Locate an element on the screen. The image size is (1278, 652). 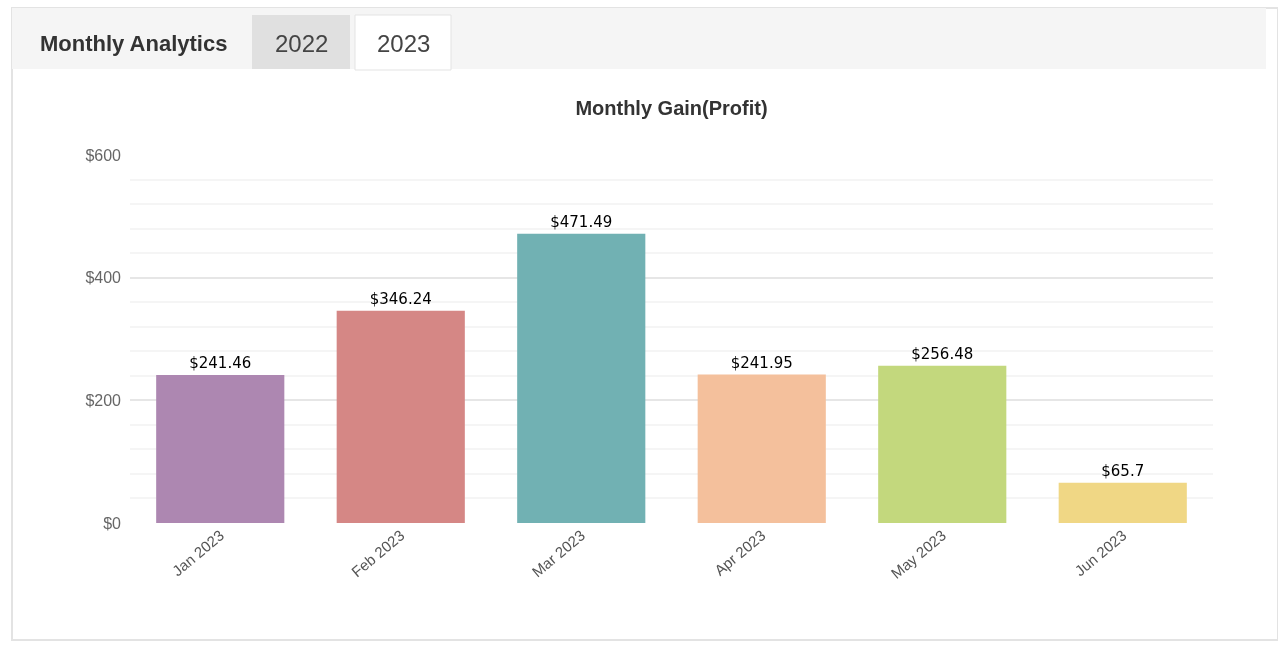
chart-title: Monthly Gain(Profit) is located at coordinates (671, 108).